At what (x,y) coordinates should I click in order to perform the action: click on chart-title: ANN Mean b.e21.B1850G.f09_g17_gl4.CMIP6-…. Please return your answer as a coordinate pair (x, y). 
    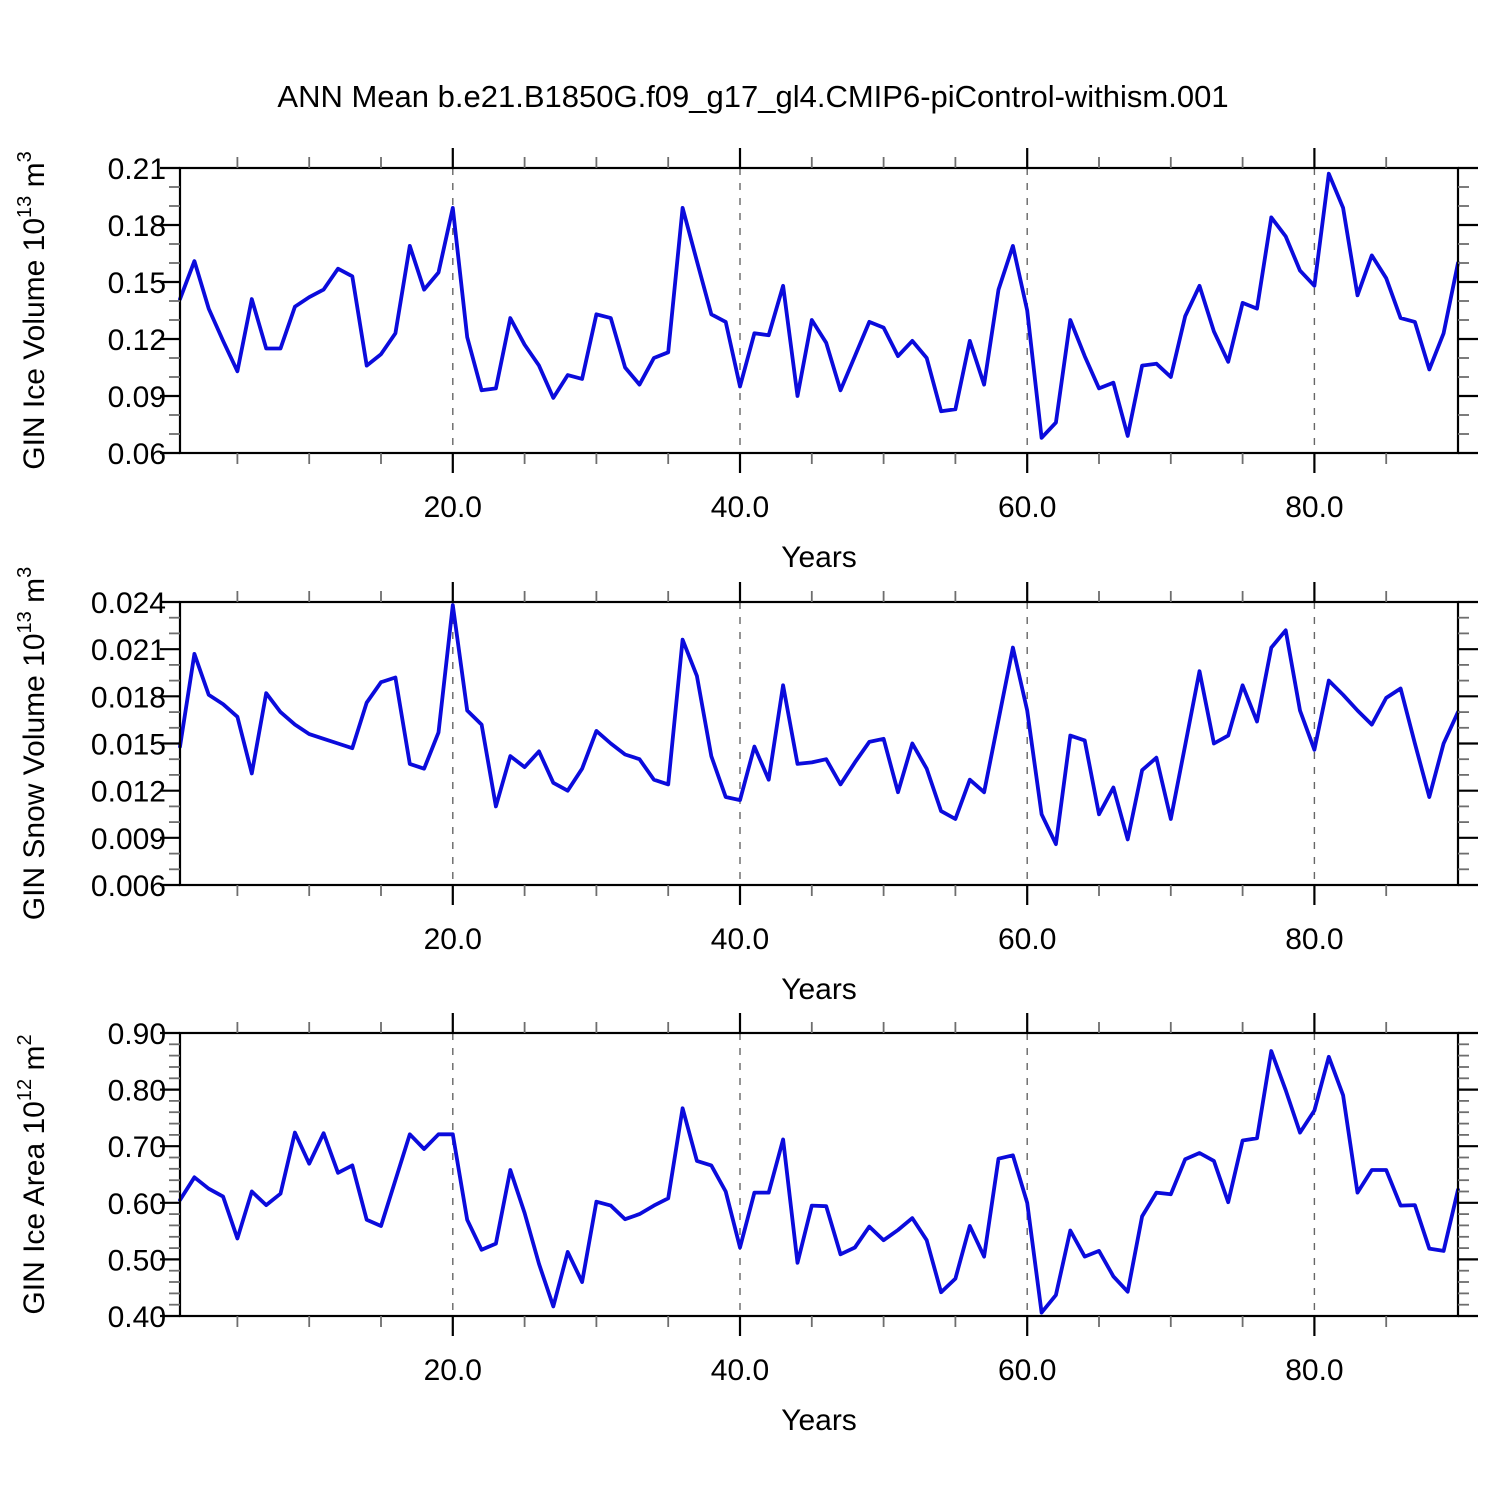
    Looking at the image, I should click on (752, 96).